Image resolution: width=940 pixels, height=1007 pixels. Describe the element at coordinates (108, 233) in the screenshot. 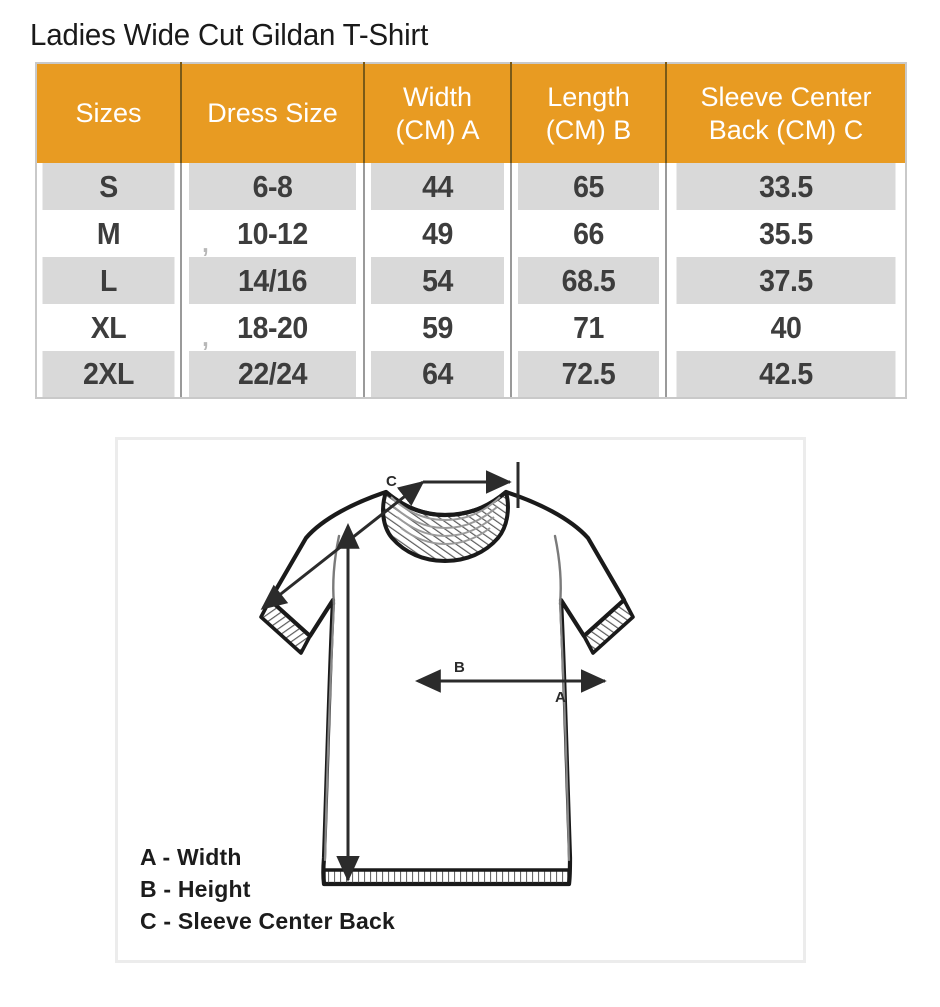

I see `cell-size: M` at that location.